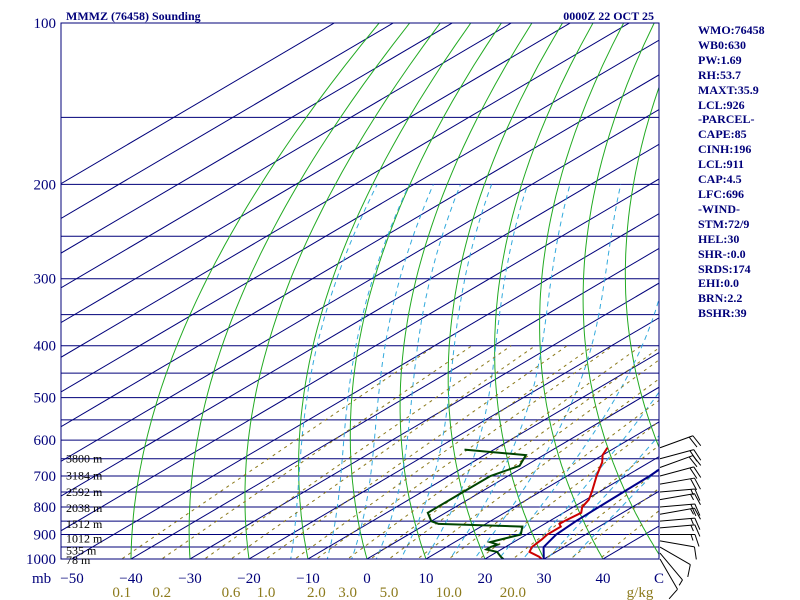 The height and width of the screenshot is (600, 800). Describe the element at coordinates (367, 579) in the screenshot. I see `temperature-tick-label: 0` at that location.